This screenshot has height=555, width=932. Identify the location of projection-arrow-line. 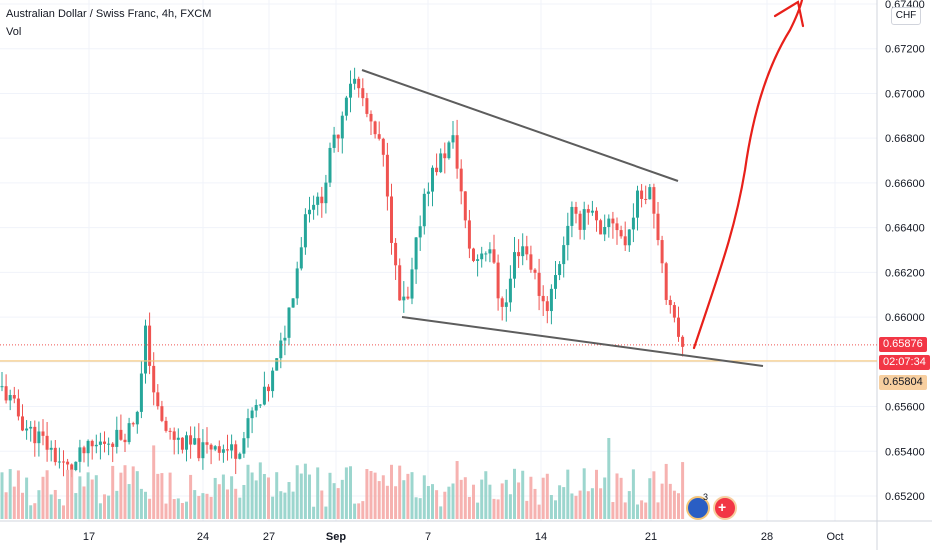
(748, 175).